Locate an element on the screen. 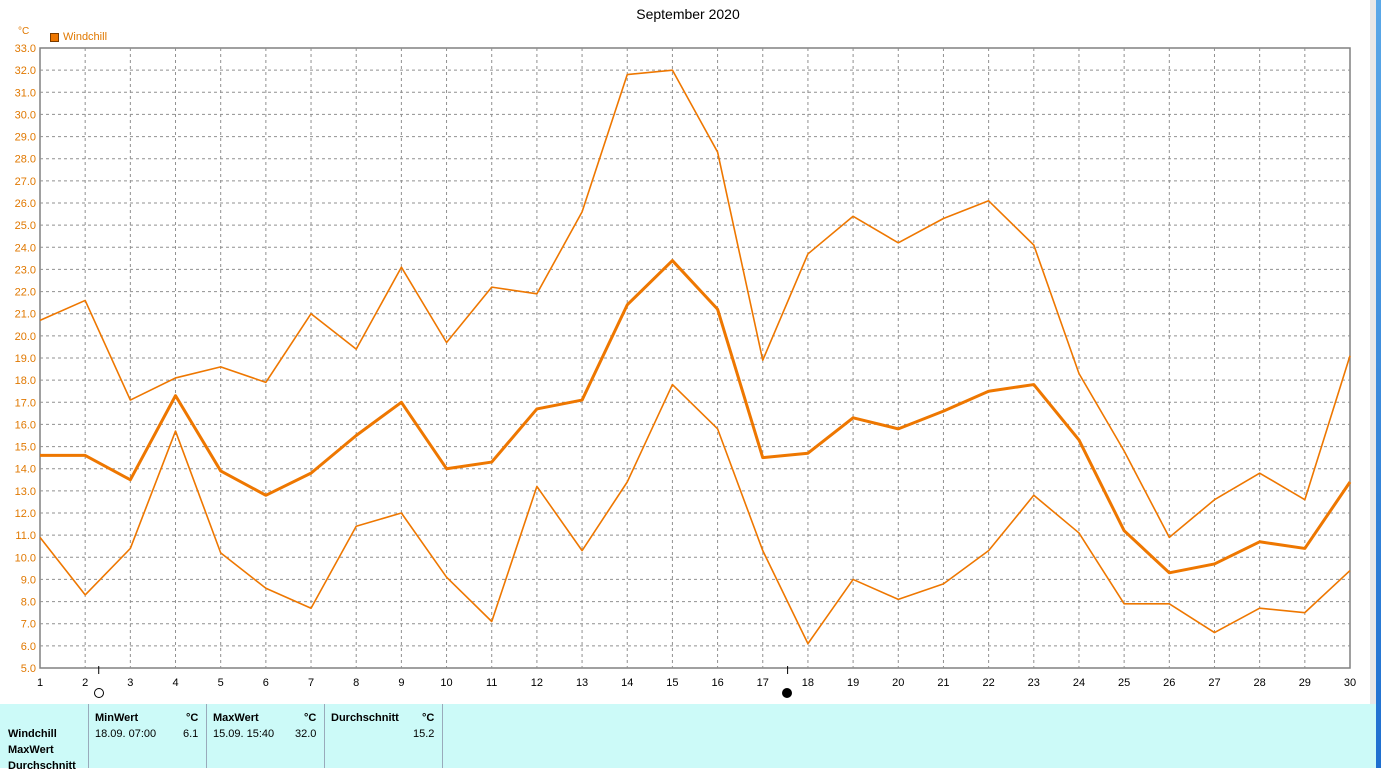 Image resolution: width=1381 pixels, height=772 pixels. max-unit: °C is located at coordinates (310, 718).